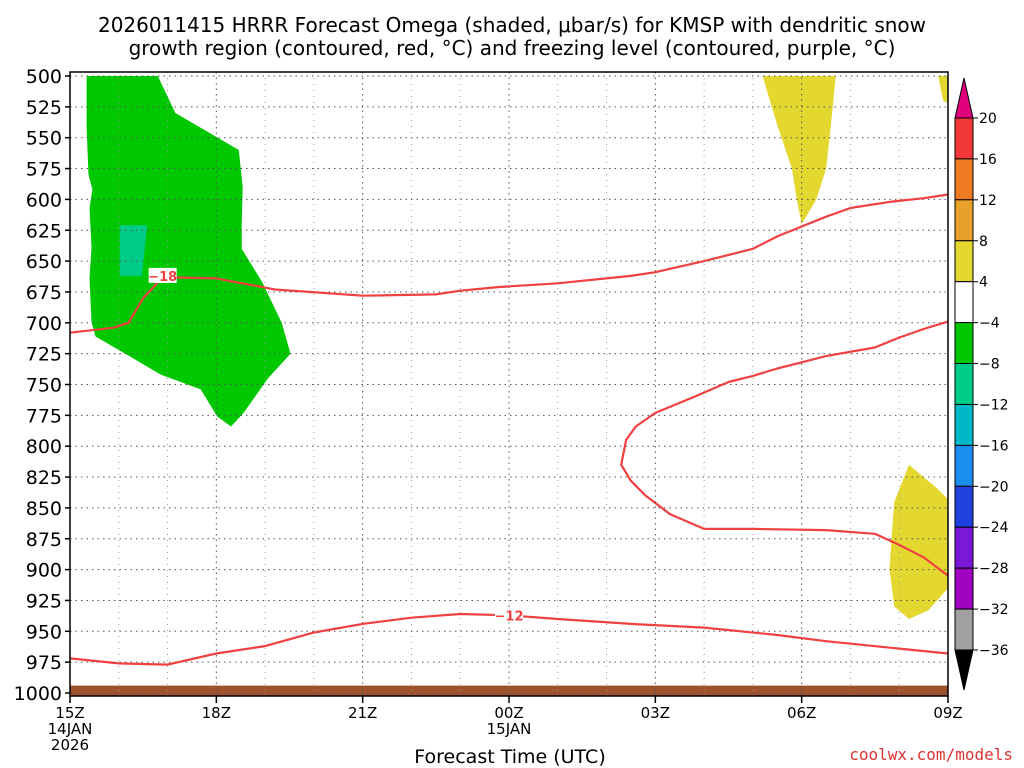  Describe the element at coordinates (44, 663) in the screenshot. I see `y-tick-label-975: 975` at that location.